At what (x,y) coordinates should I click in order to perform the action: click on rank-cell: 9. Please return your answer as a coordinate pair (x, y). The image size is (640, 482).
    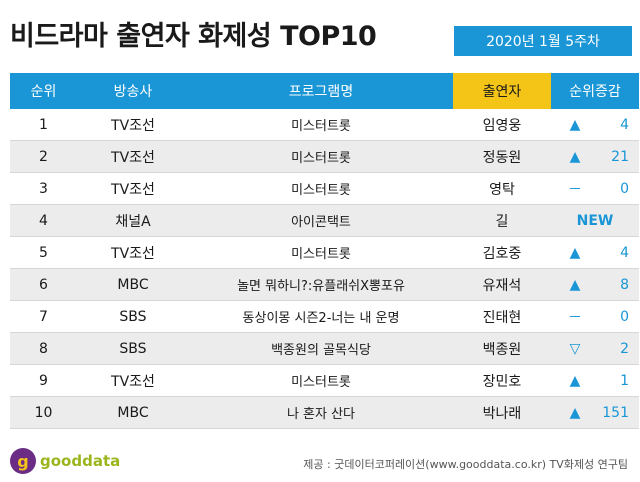
    Looking at the image, I should click on (43, 380).